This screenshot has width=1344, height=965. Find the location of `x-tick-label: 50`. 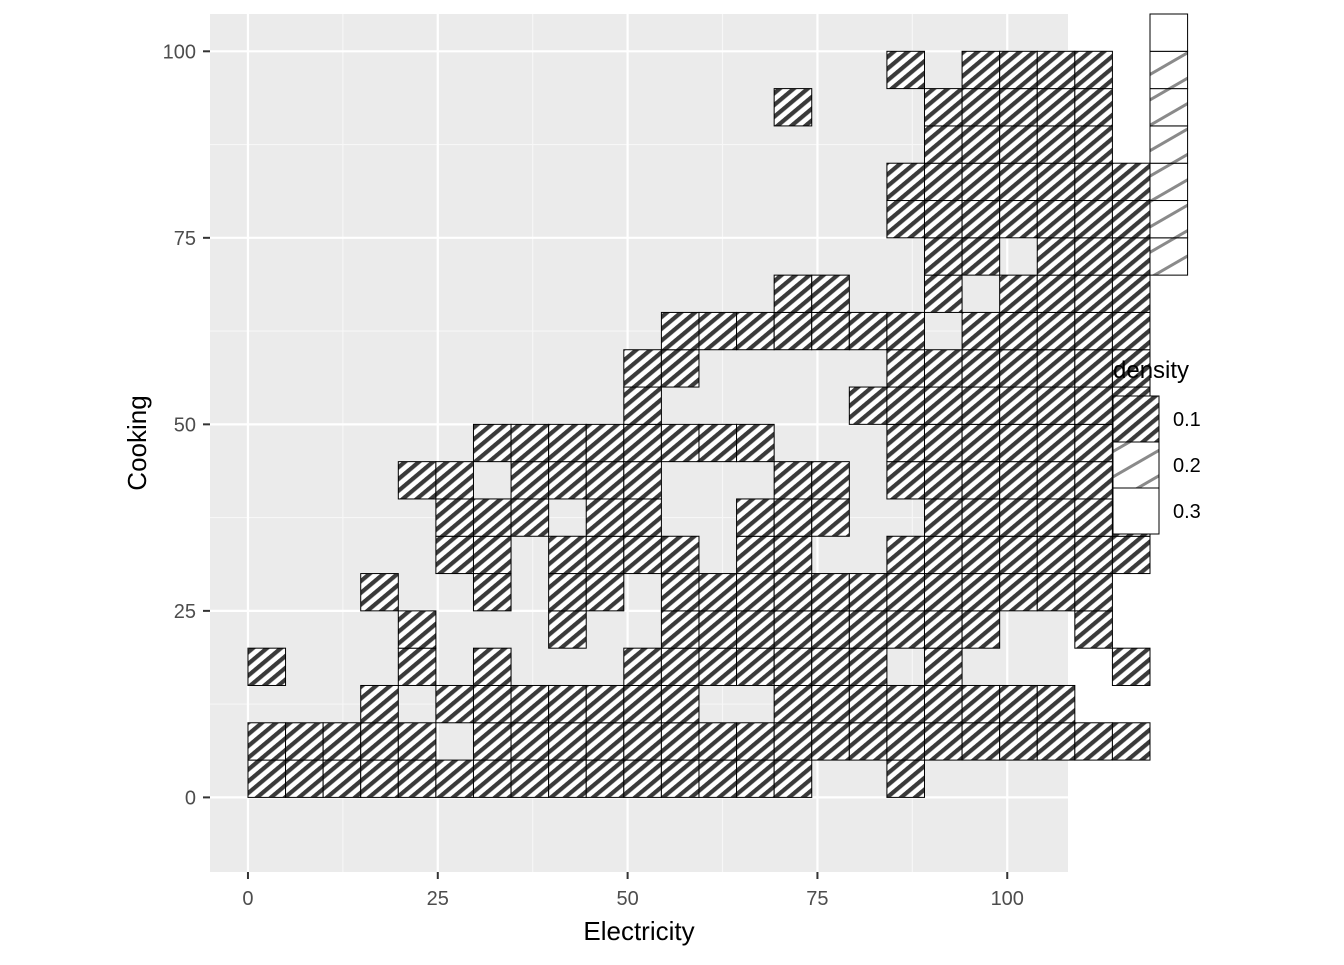

x-tick-label: 50 is located at coordinates (627, 899).